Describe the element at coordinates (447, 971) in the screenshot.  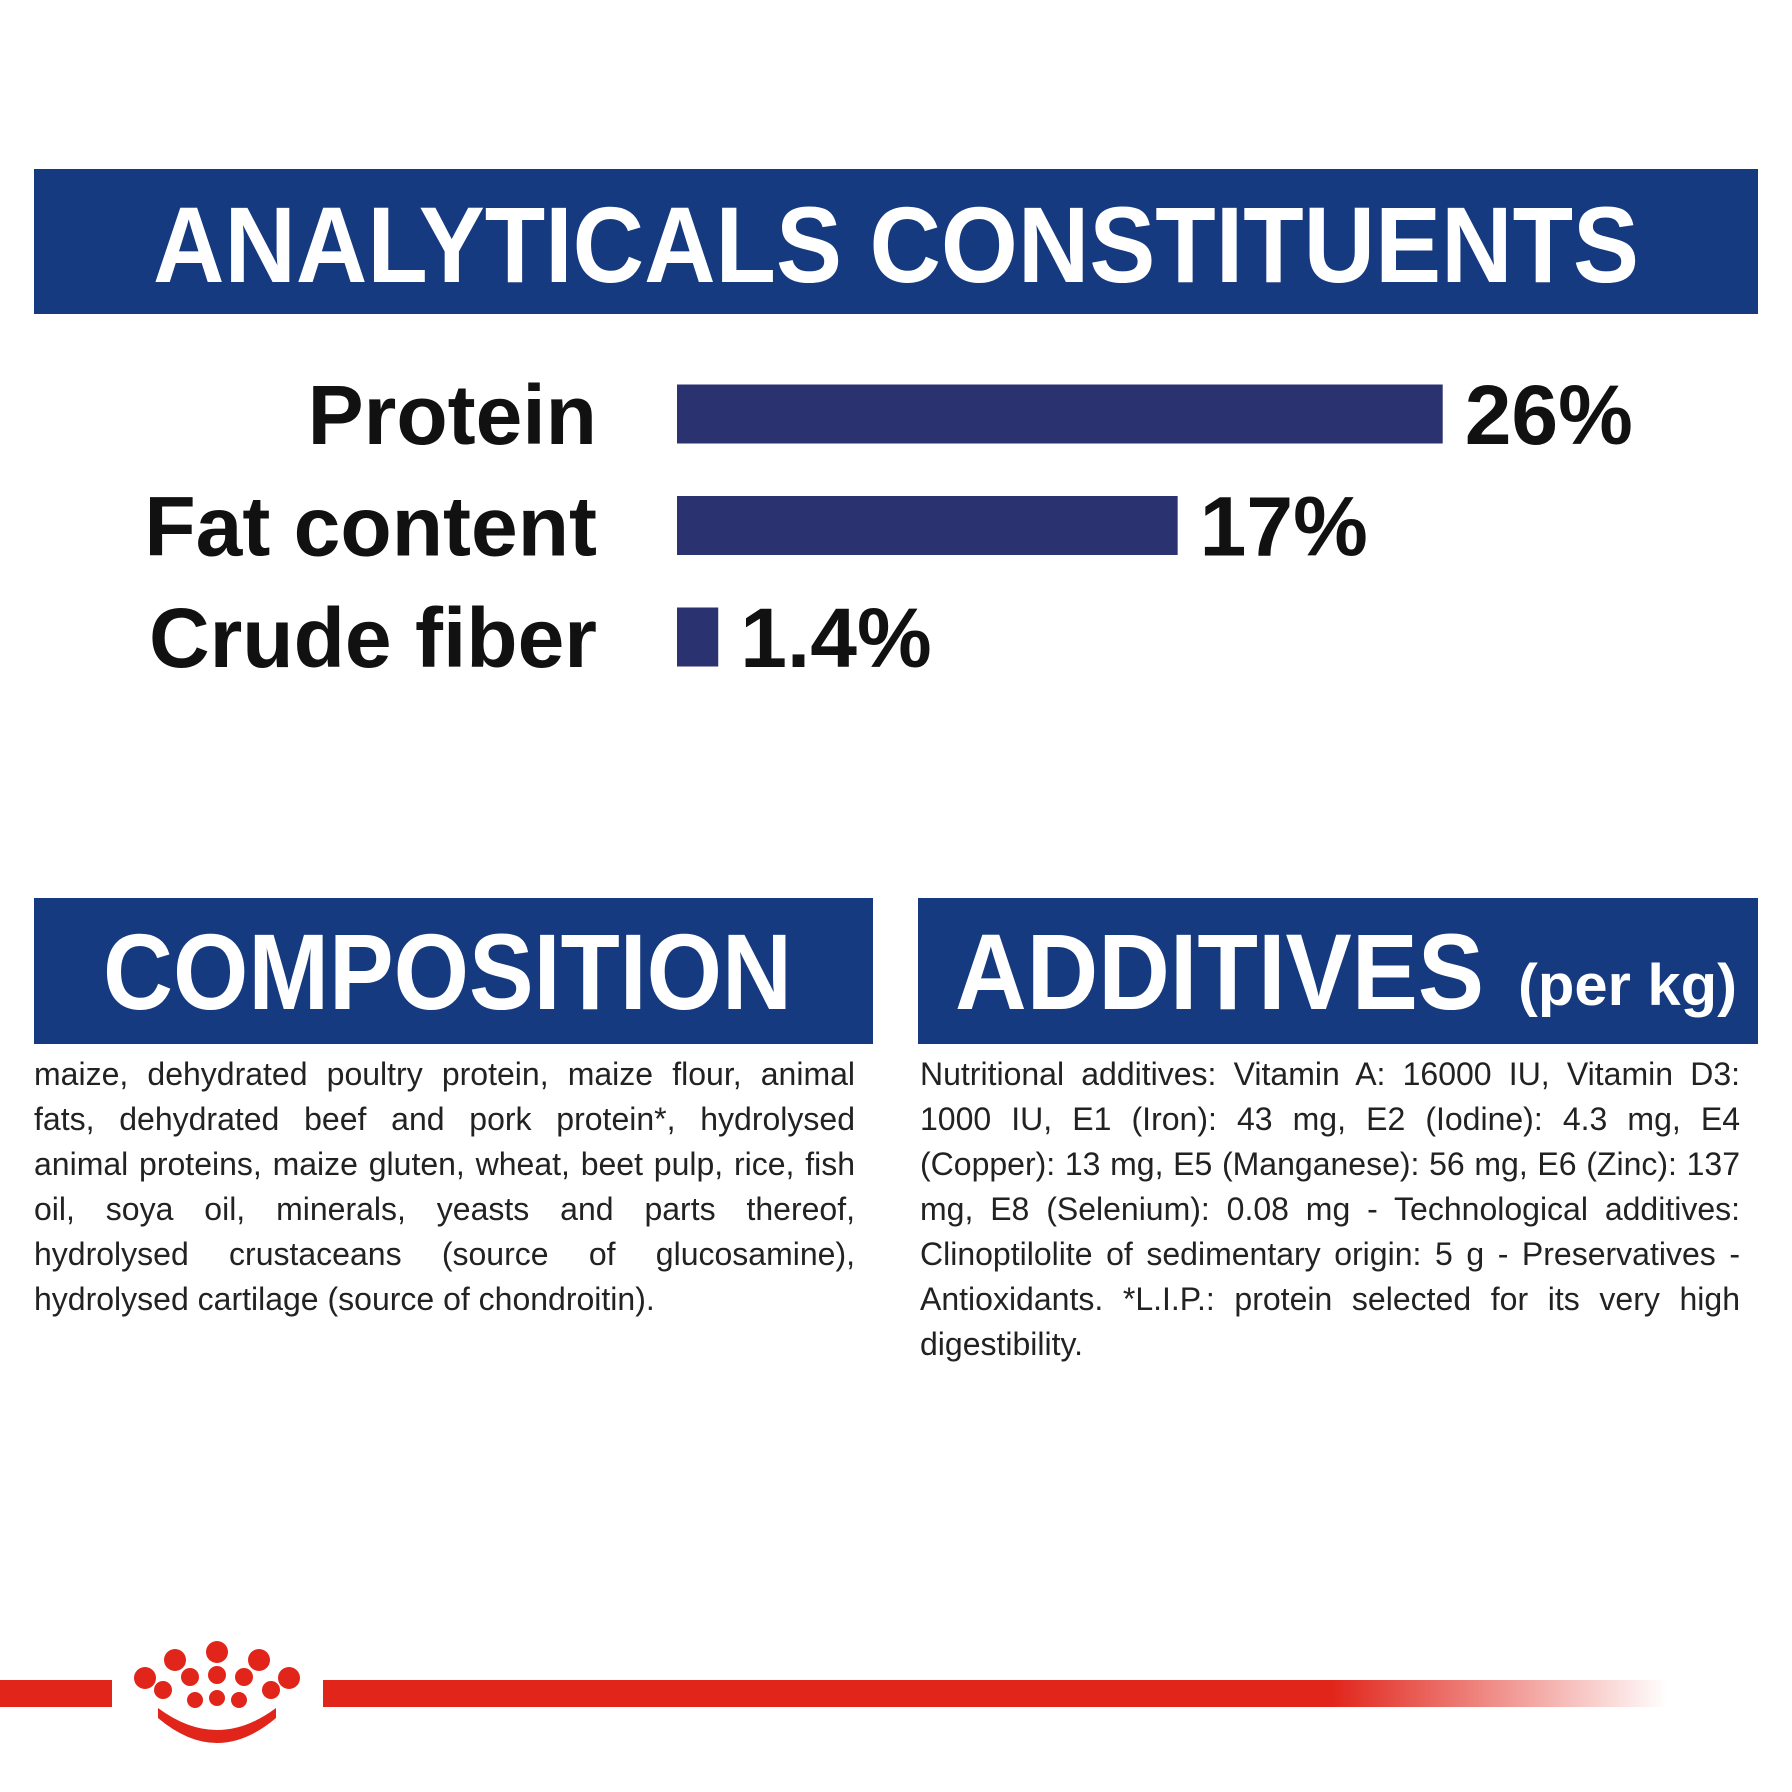
I see `composition-title: COMPOSITION` at that location.